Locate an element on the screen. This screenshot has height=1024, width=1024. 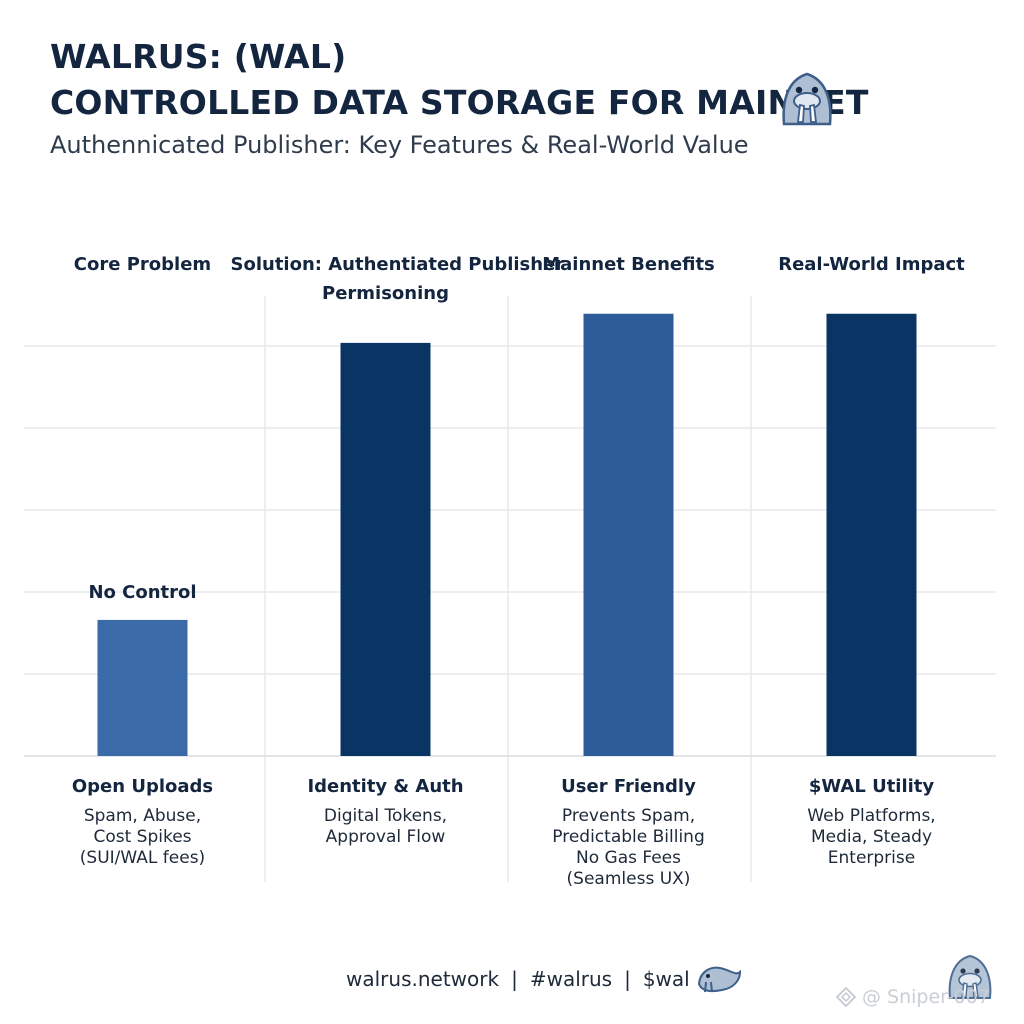
title-line-2: CONTROLLED DATA STORAGE FOR MAINNET is located at coordinates (459, 102).